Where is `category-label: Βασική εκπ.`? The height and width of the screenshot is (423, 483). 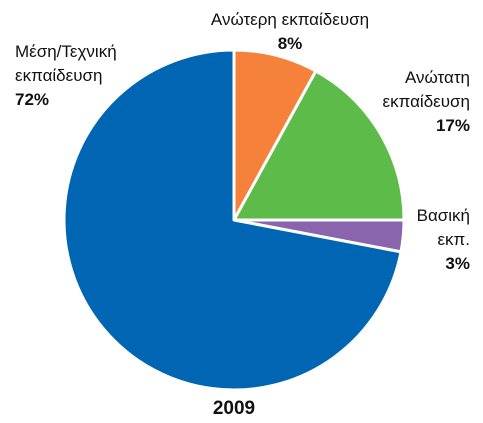 category-label: Βασική εκπ. is located at coordinates (443, 227).